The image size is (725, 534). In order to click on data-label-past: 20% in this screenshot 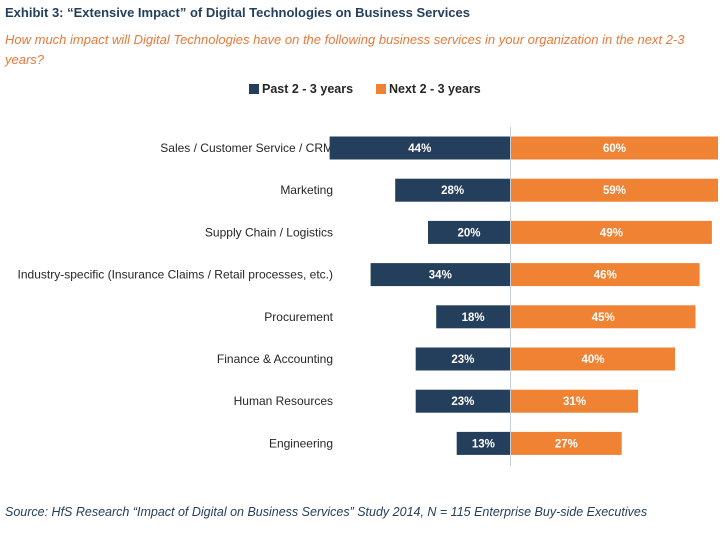, I will do `click(468, 233)`.